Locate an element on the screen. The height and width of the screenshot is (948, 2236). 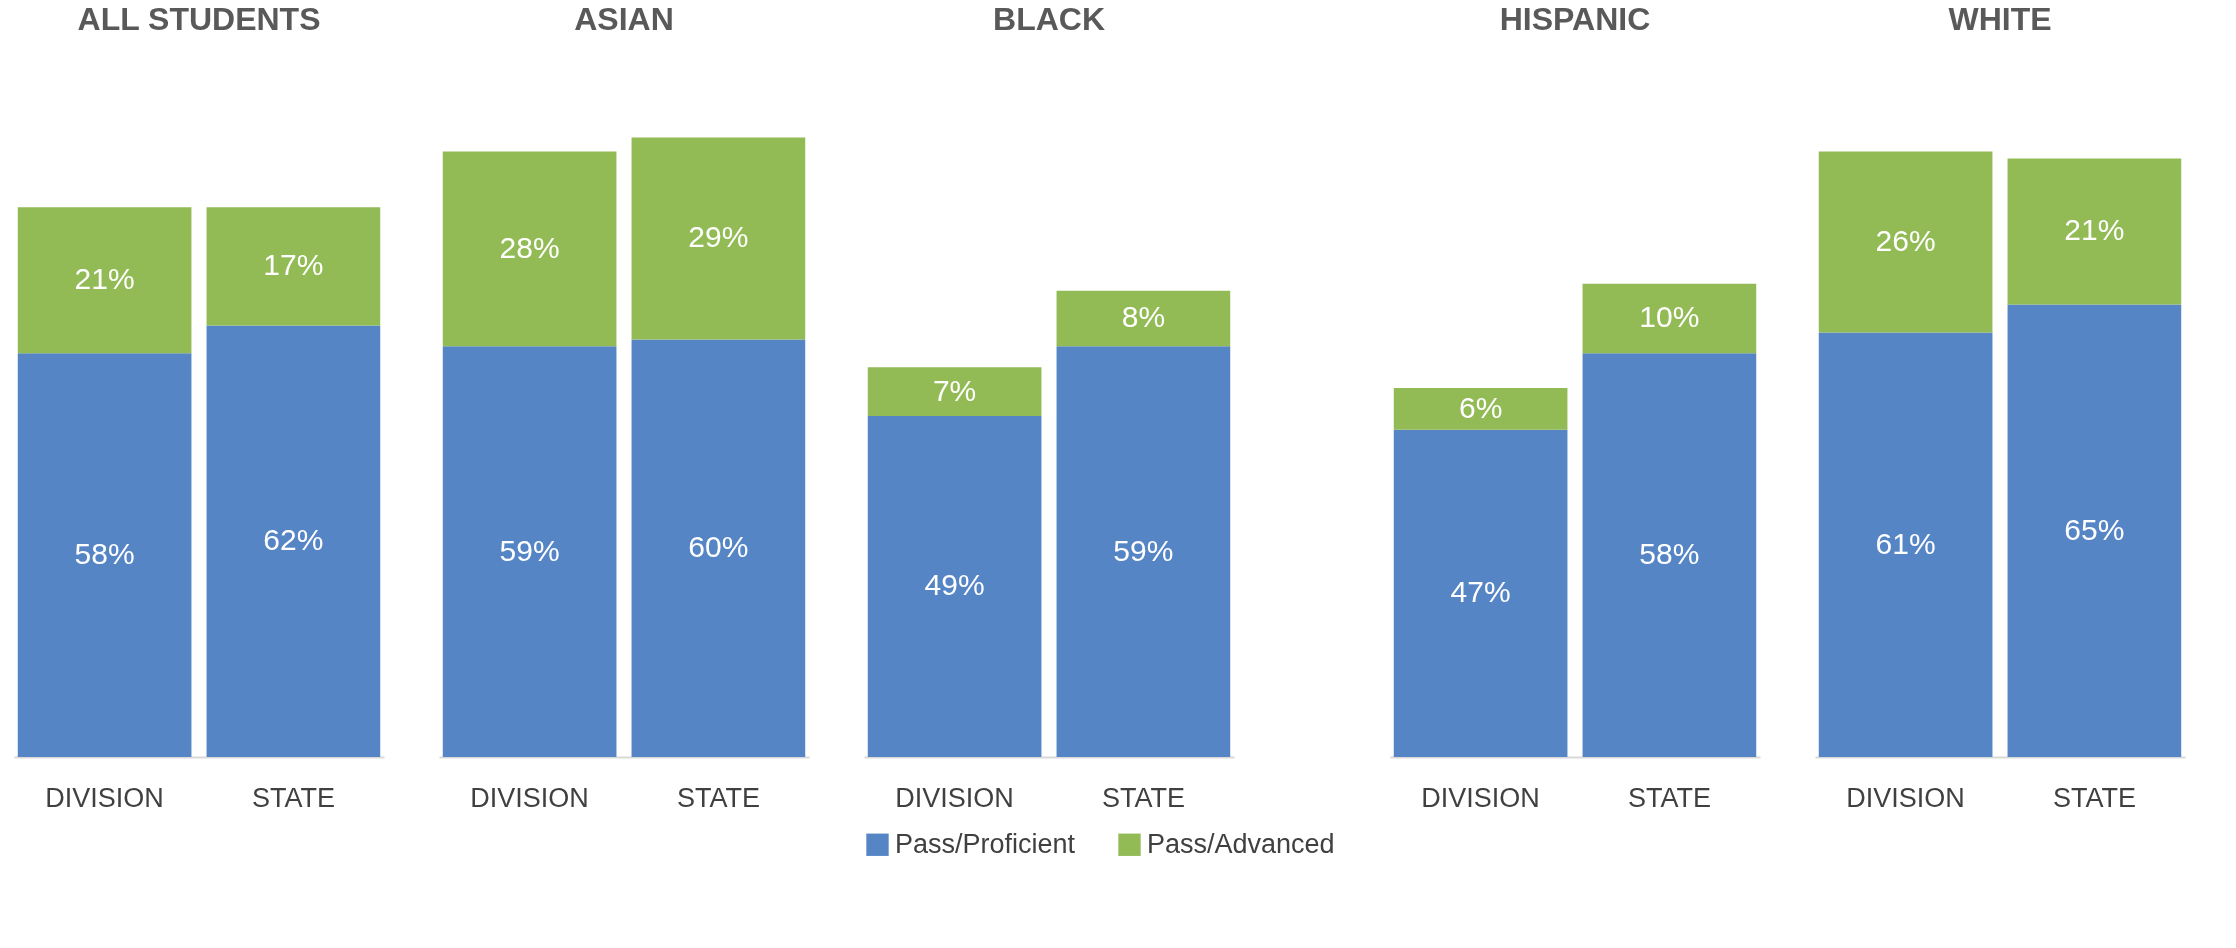
chart-title: BLACK is located at coordinates (1049, 19).